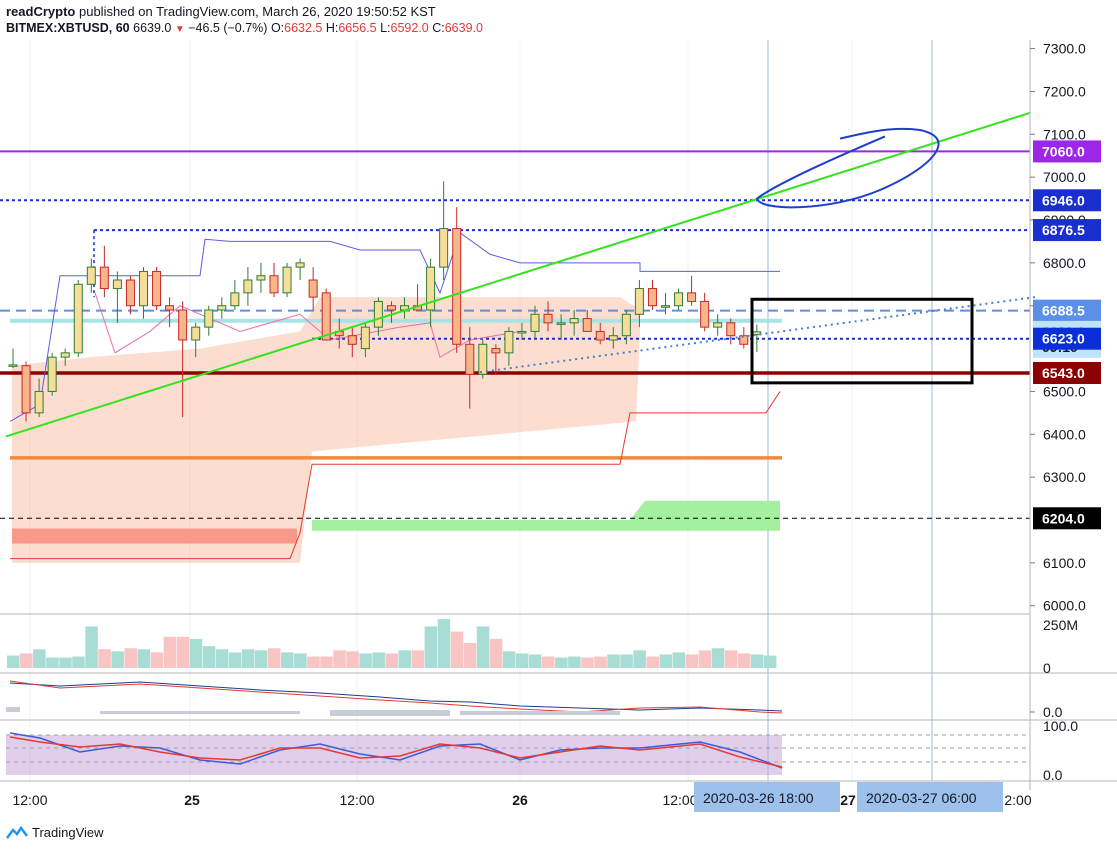  I want to click on macd-pane: 0.0, so click(534, 700).